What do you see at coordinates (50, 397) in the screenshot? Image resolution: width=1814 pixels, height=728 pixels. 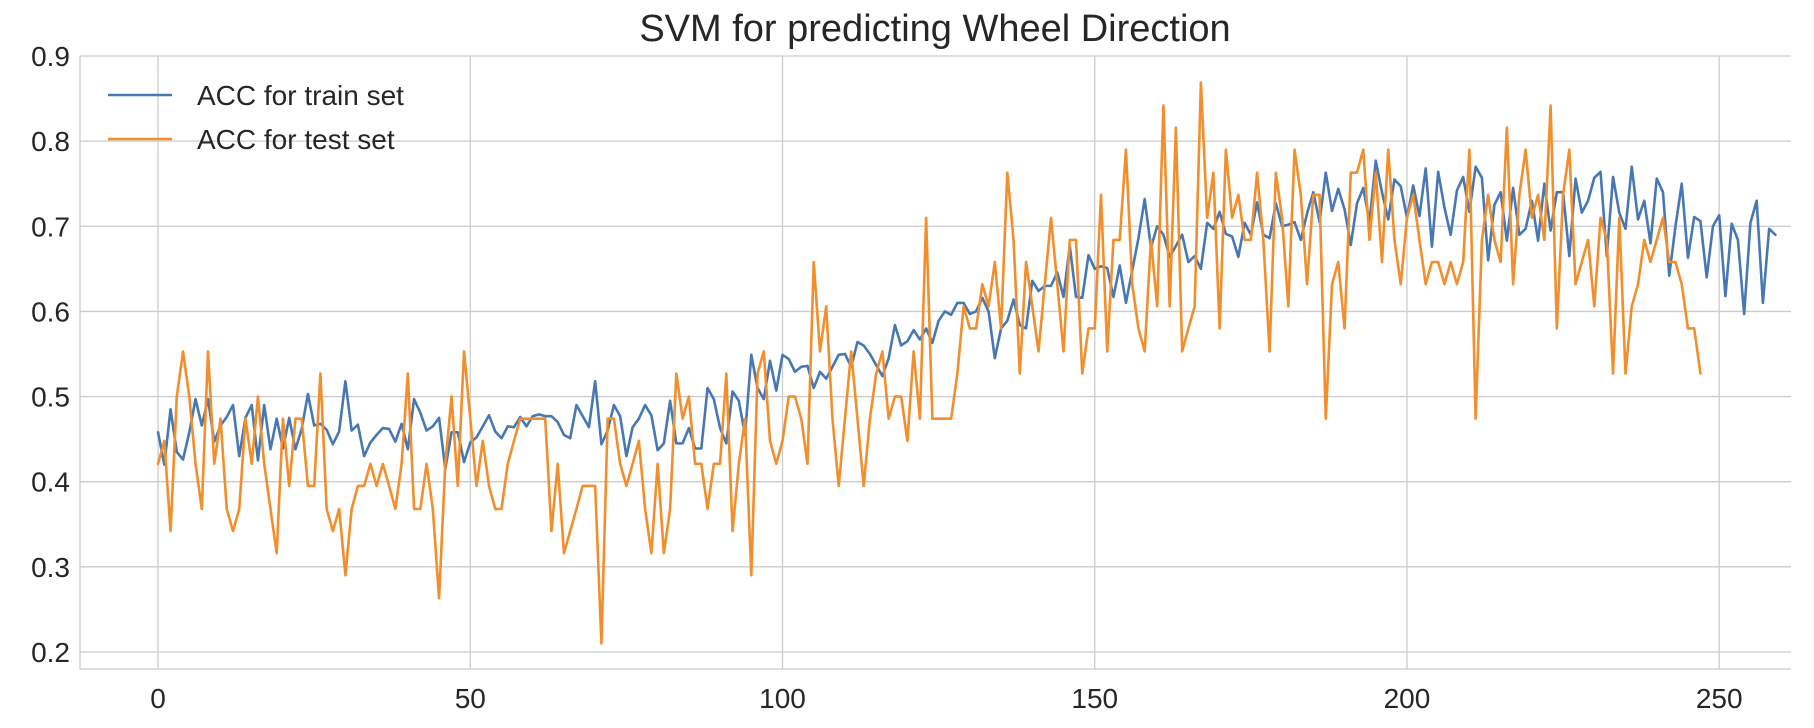 I see `y-tick-label-3: 0.5` at bounding box center [50, 397].